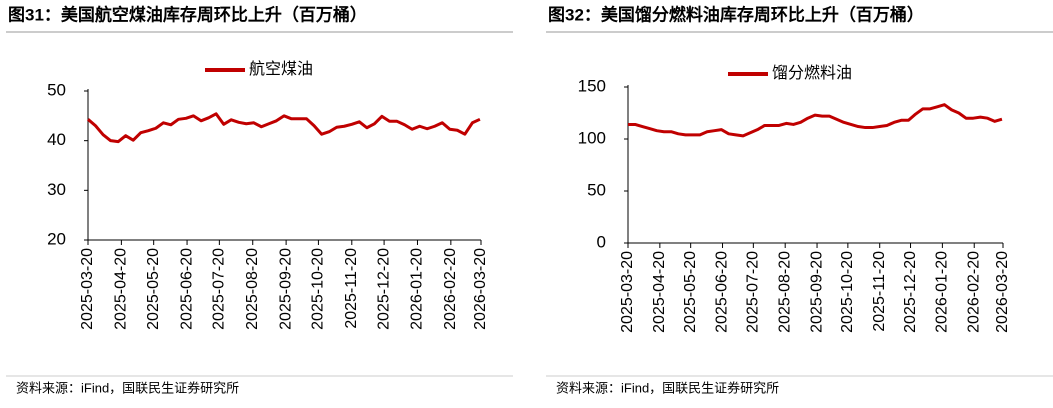 The width and height of the screenshot is (1053, 408). Describe the element at coordinates (187, 14) in the screenshot. I see `chart-title: 图31：美国航空煤油库存周环比上升（百万桶）` at that location.